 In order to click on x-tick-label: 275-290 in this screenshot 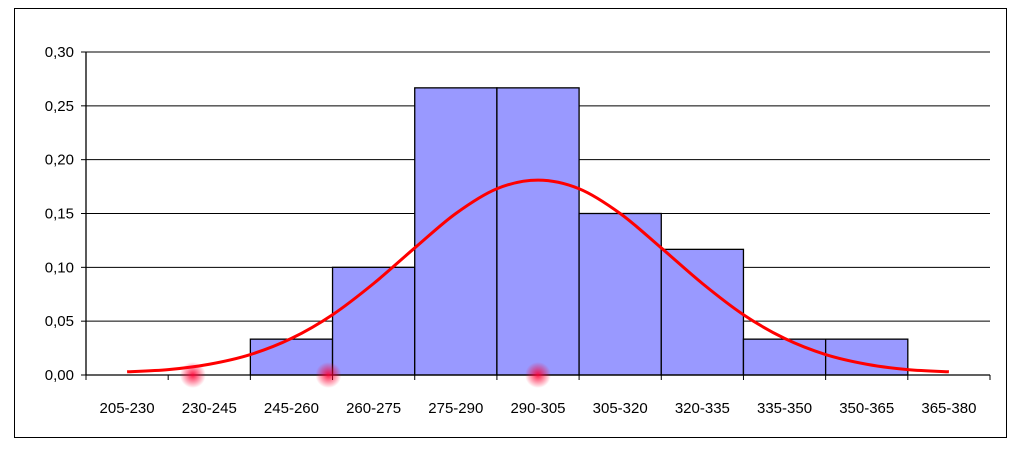, I will do `click(455, 408)`.